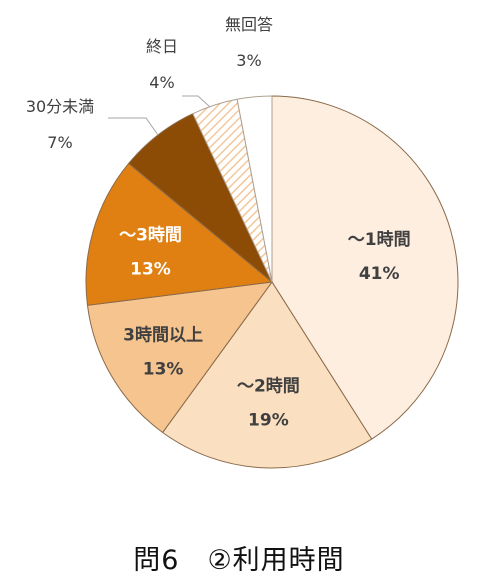  Describe the element at coordinates (379, 239) in the screenshot. I see `slice-name-label: ～1時間` at that location.